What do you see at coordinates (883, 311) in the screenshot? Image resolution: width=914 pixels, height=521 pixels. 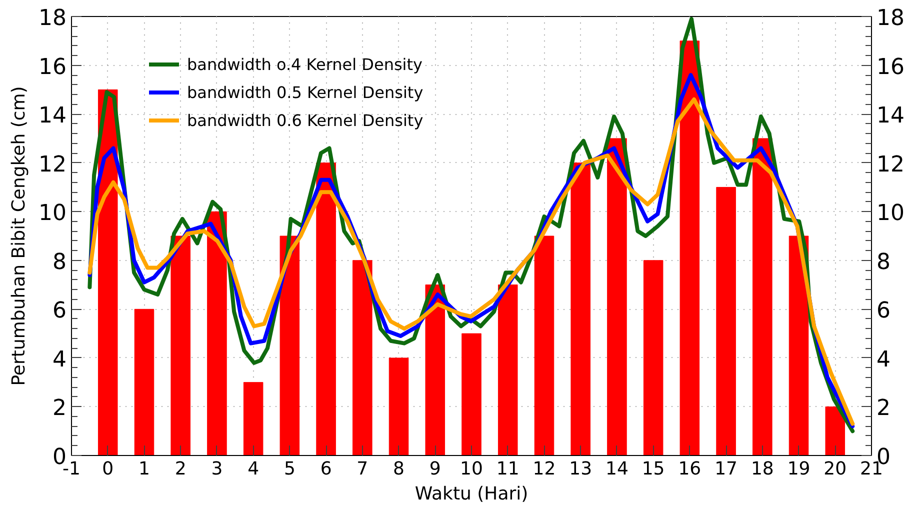 I see `y2-tick-label: 6` at bounding box center [883, 311].